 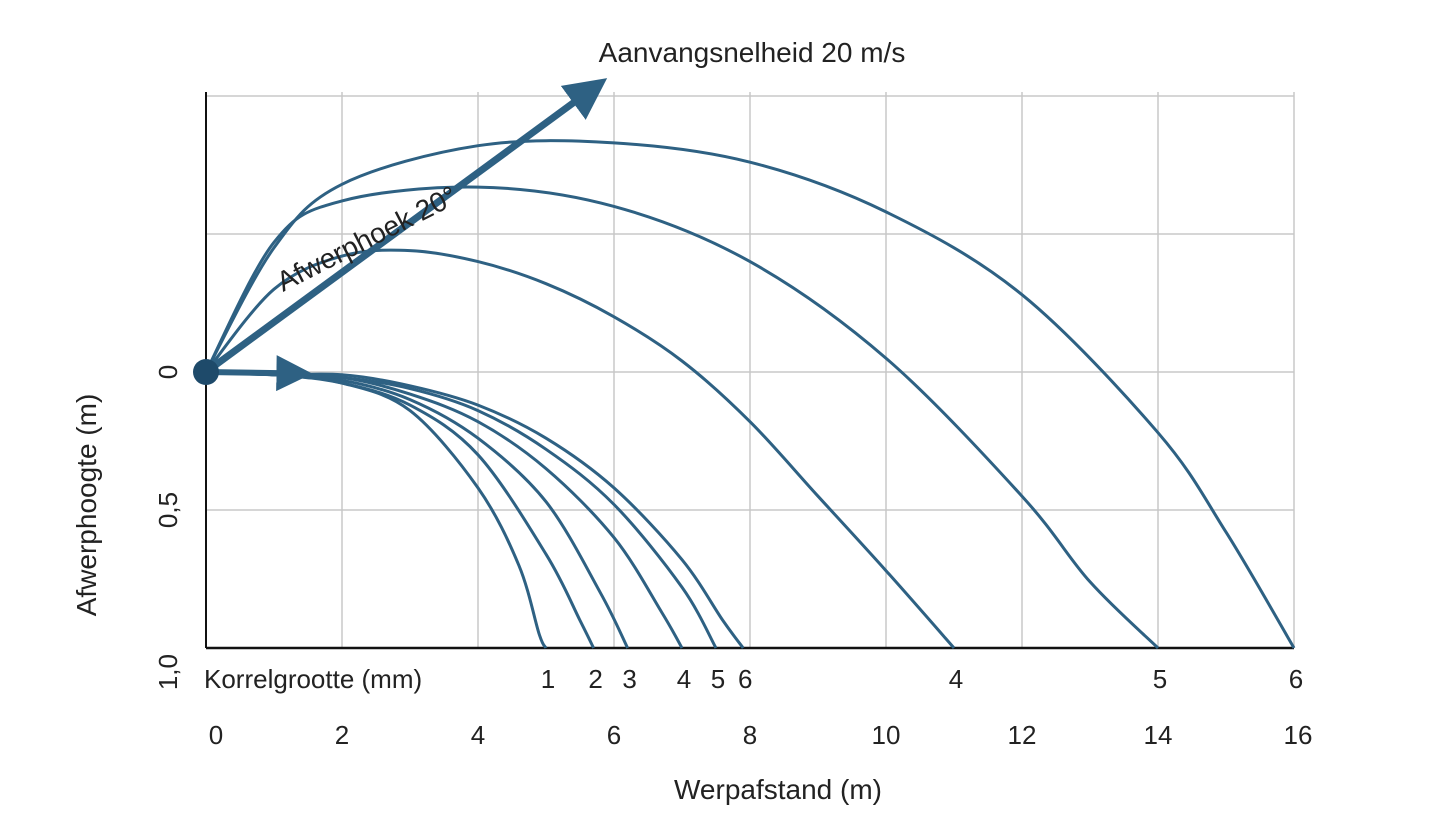 What do you see at coordinates (259, 373) in the screenshot?
I see `horizontal-launch-arrow` at bounding box center [259, 373].